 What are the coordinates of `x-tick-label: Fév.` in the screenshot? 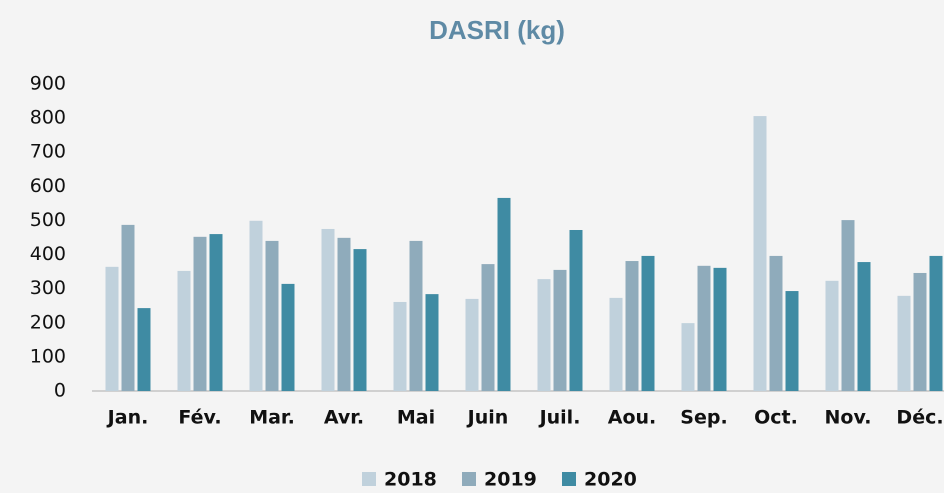 It's located at (199, 418).